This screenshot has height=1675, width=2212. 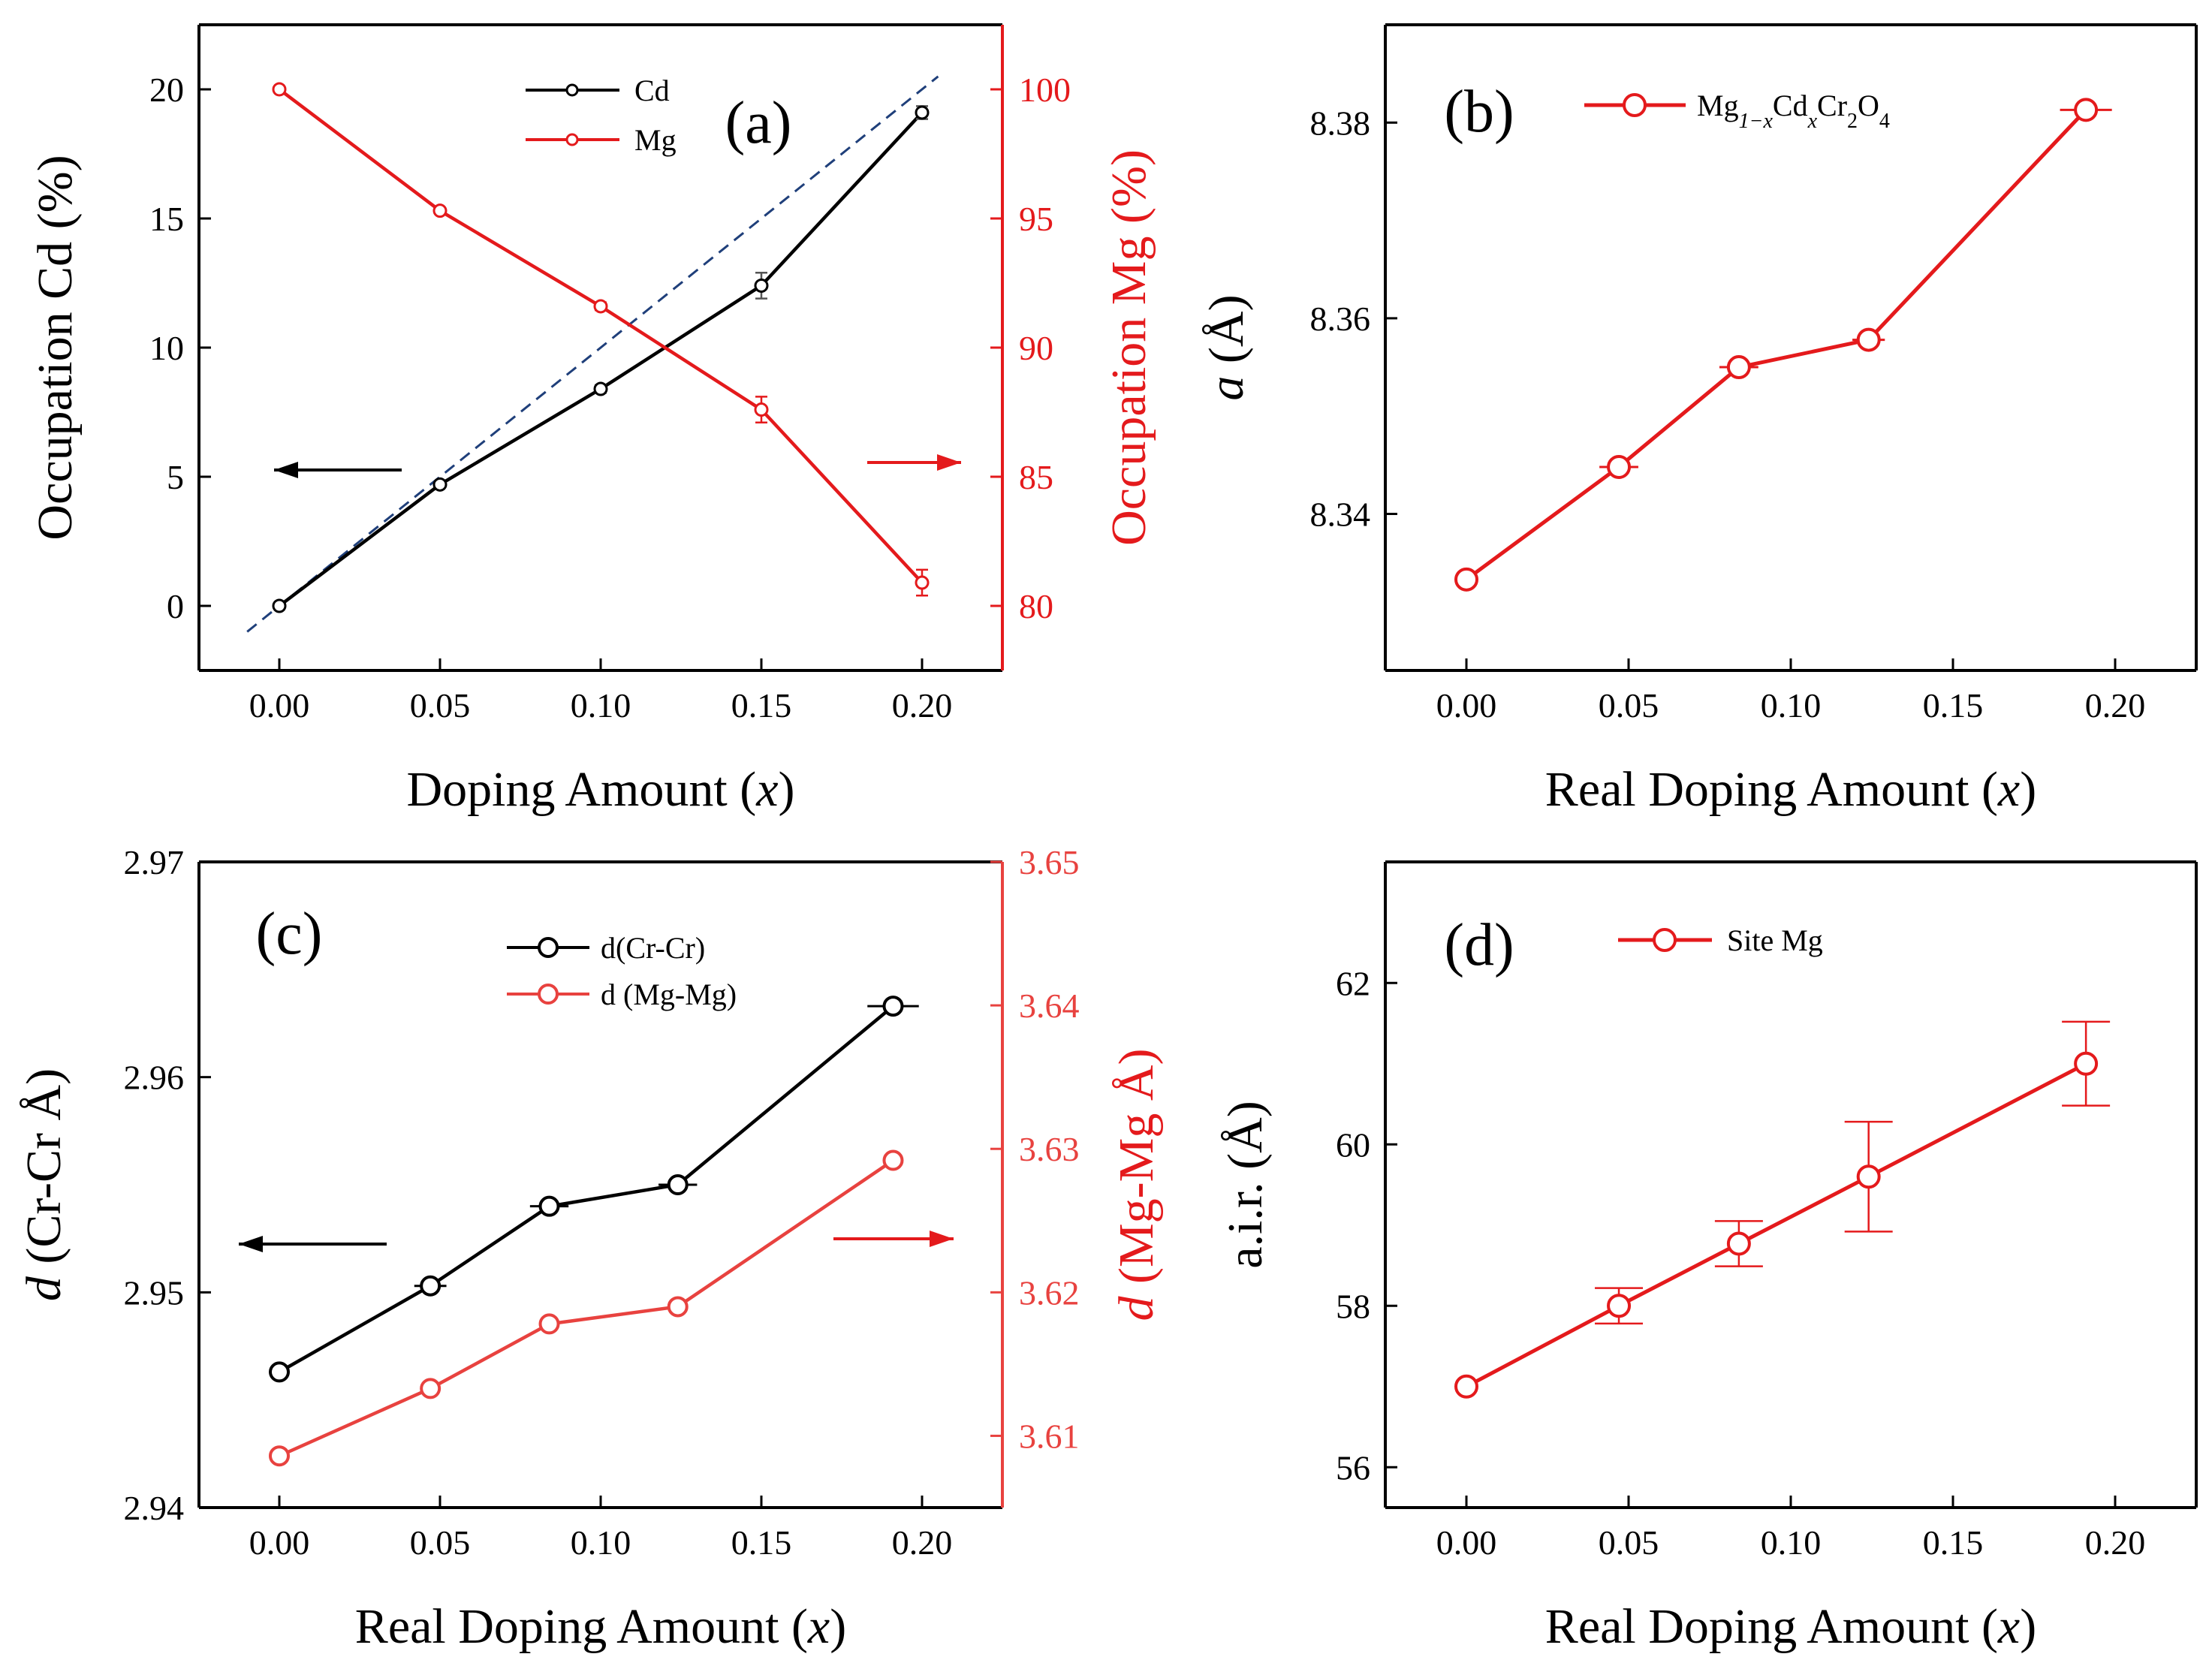 What do you see at coordinates (1353, 1306) in the screenshot?
I see `y-tick-label: 58` at bounding box center [1353, 1306].